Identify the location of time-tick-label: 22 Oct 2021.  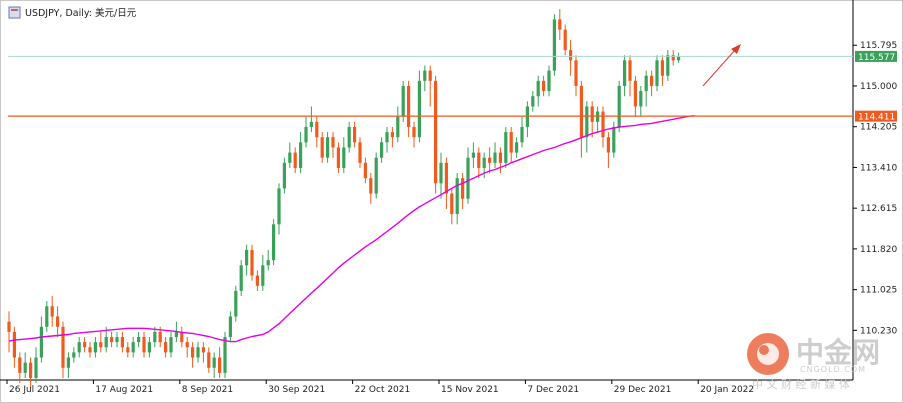
(383, 390).